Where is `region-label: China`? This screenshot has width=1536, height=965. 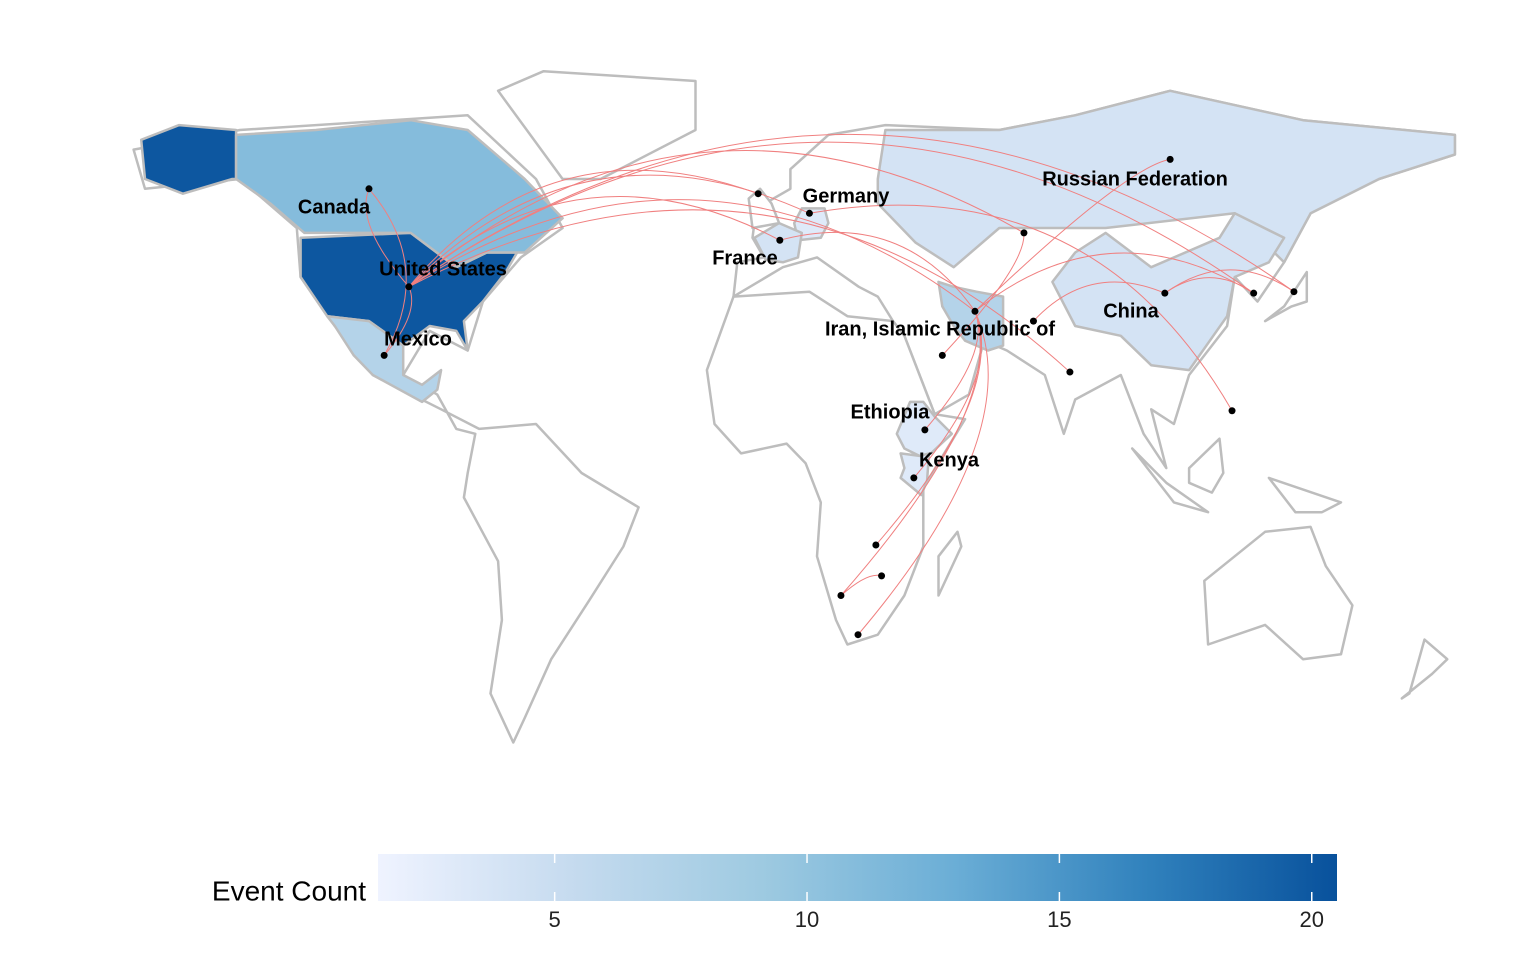 region-label: China is located at coordinates (1131, 311).